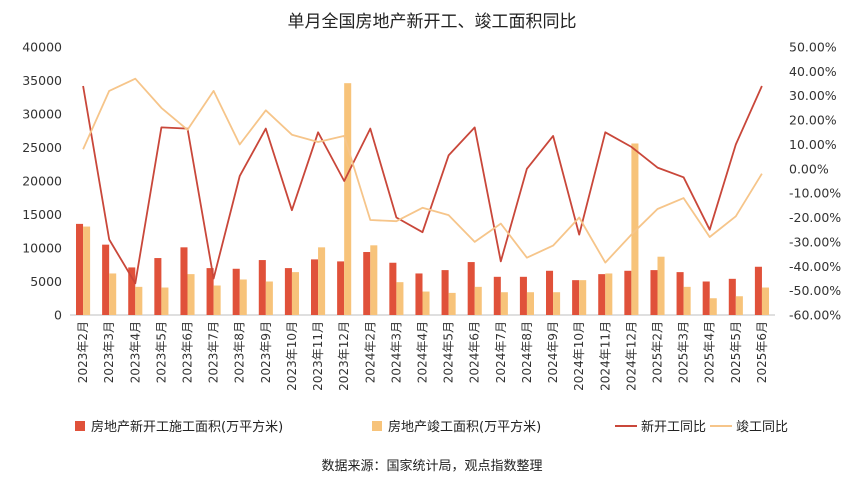 The width and height of the screenshot is (864, 486). Describe the element at coordinates (605, 356) in the screenshot. I see `x-tick-label: 2024年11月` at that location.